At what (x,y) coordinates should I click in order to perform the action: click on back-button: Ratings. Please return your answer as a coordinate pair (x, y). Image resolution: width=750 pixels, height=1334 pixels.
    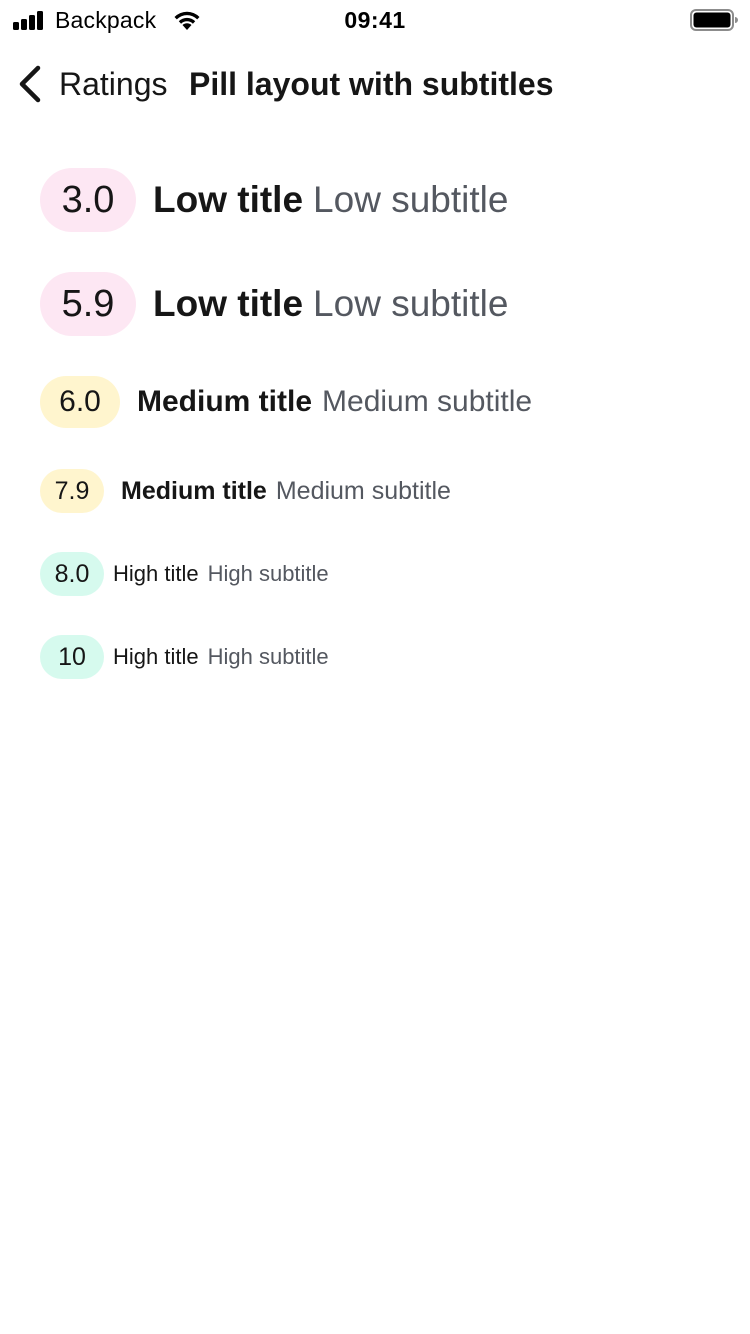
    Looking at the image, I should click on (113, 84).